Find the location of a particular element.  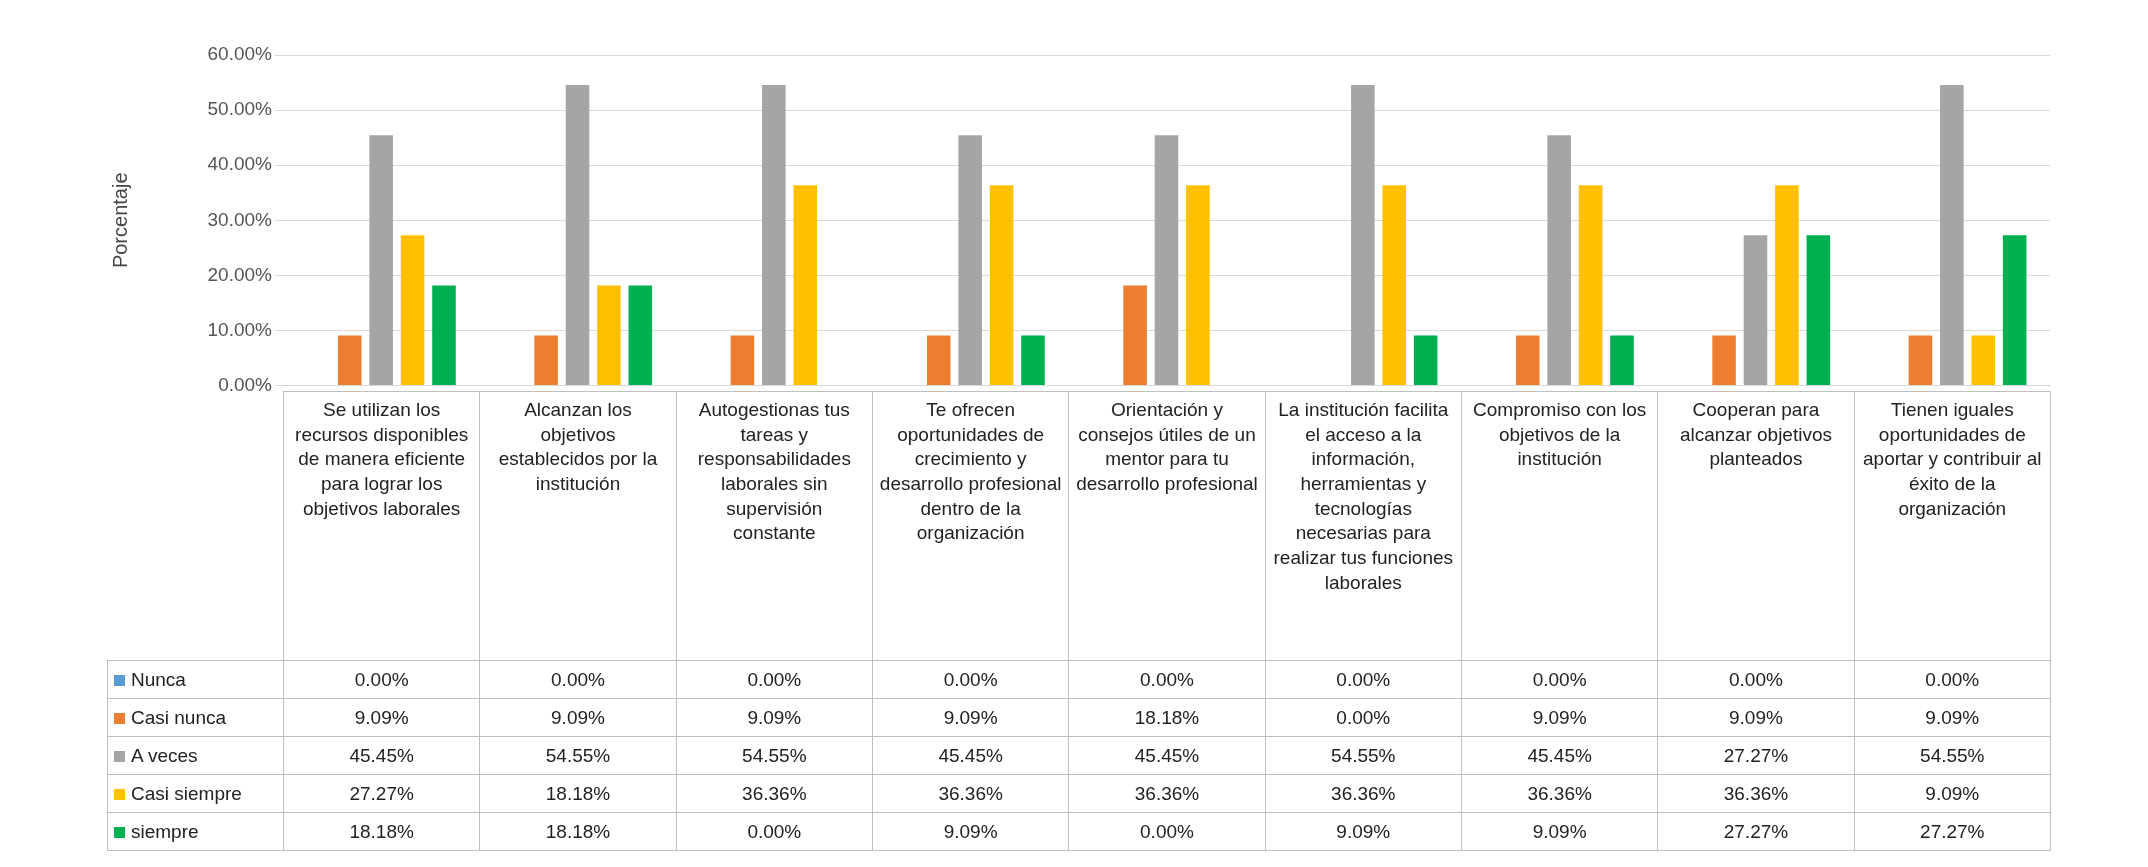

x-tick-label: Tienen iguales oportunidades de aportar y contribuir al éxito de la organización is located at coordinates (1952, 526).